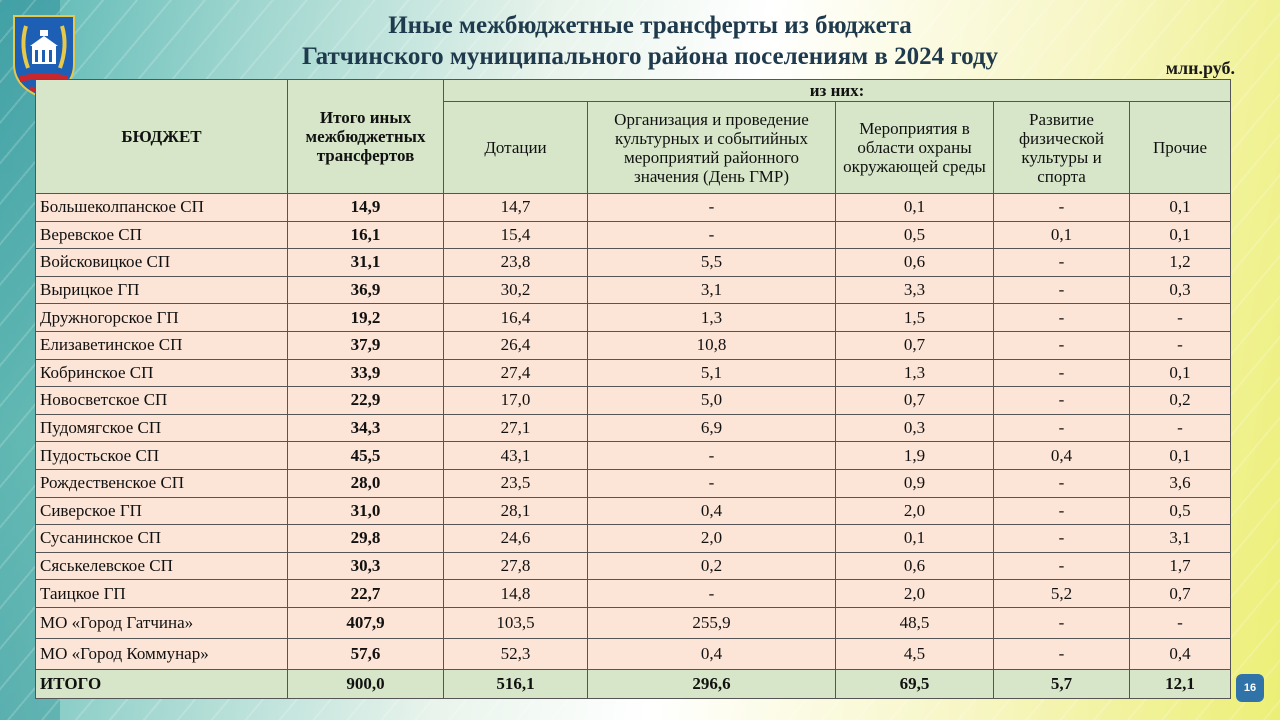  Describe the element at coordinates (365, 653) in the screenshot. I see `cell-total: 57,6` at that location.